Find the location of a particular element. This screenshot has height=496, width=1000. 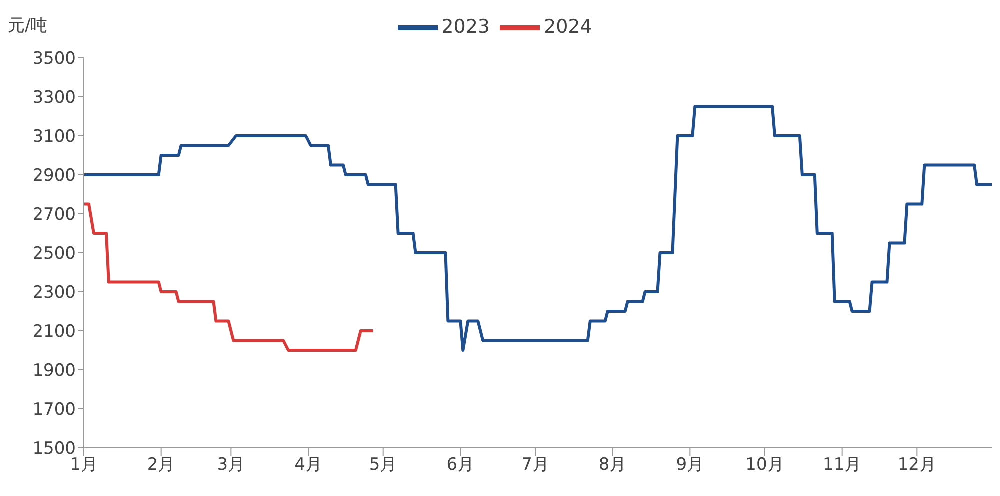

x-tick-label: 3月 is located at coordinates (231, 465).